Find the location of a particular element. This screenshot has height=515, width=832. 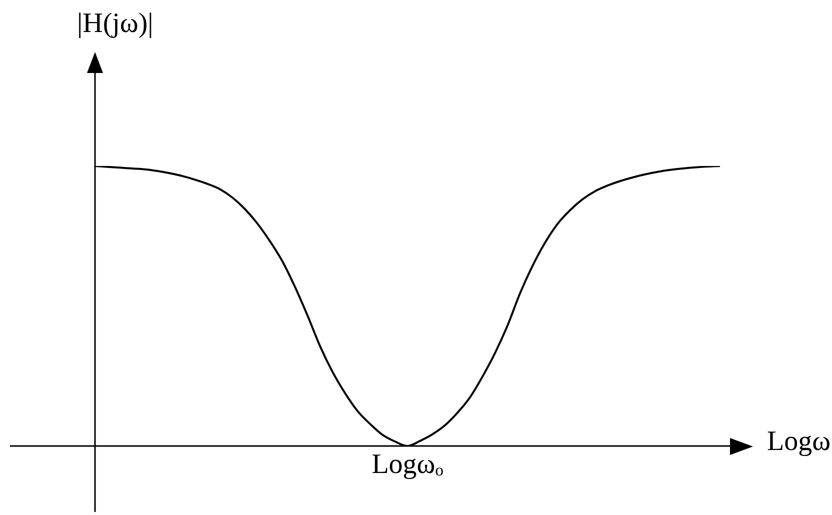

x-axis-title: Logω is located at coordinates (799, 442).